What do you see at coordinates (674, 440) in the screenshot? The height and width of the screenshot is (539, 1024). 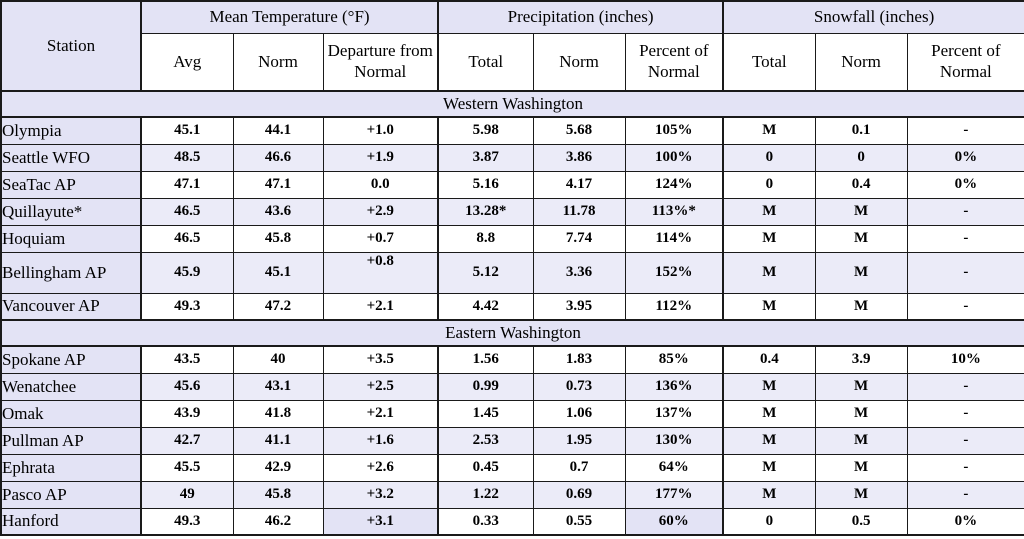 I see `value-cell: 130%` at bounding box center [674, 440].